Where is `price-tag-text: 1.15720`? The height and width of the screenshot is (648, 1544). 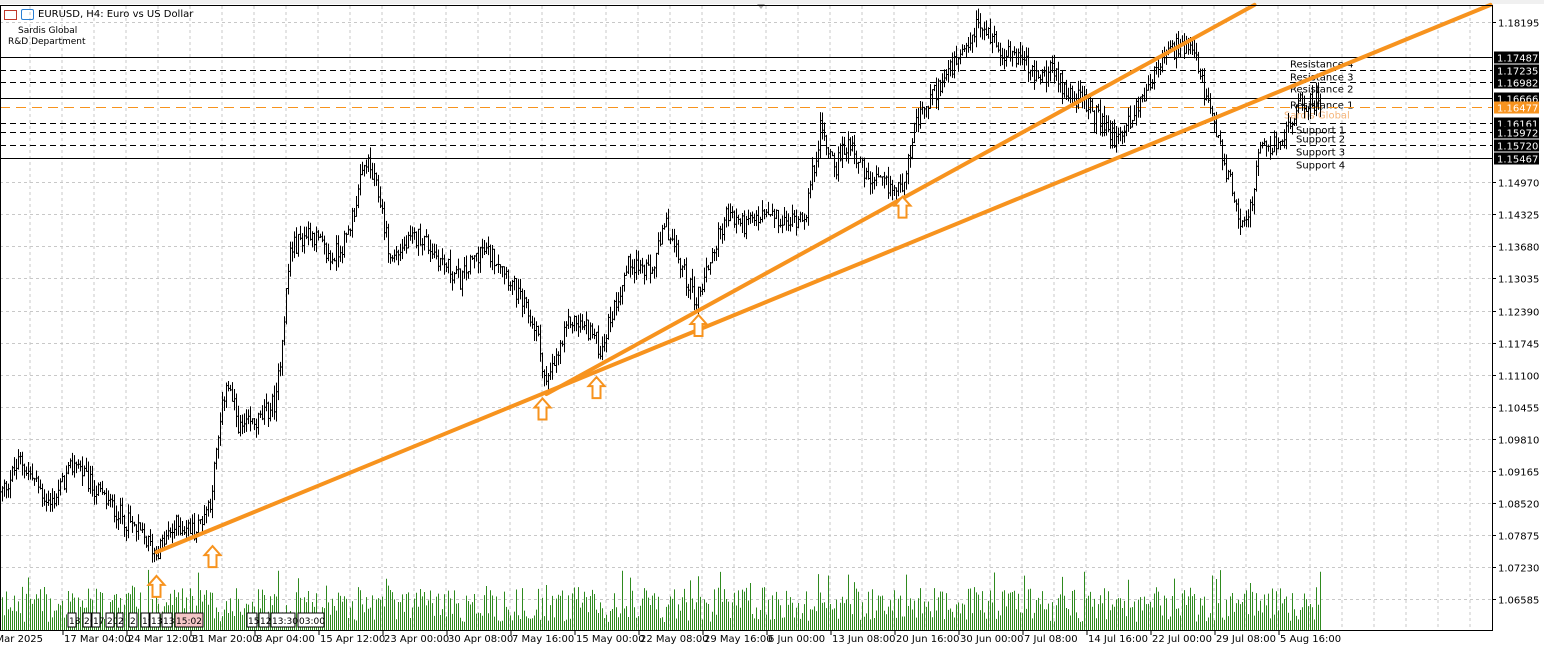 price-tag-text: 1.15720 is located at coordinates (1517, 147).